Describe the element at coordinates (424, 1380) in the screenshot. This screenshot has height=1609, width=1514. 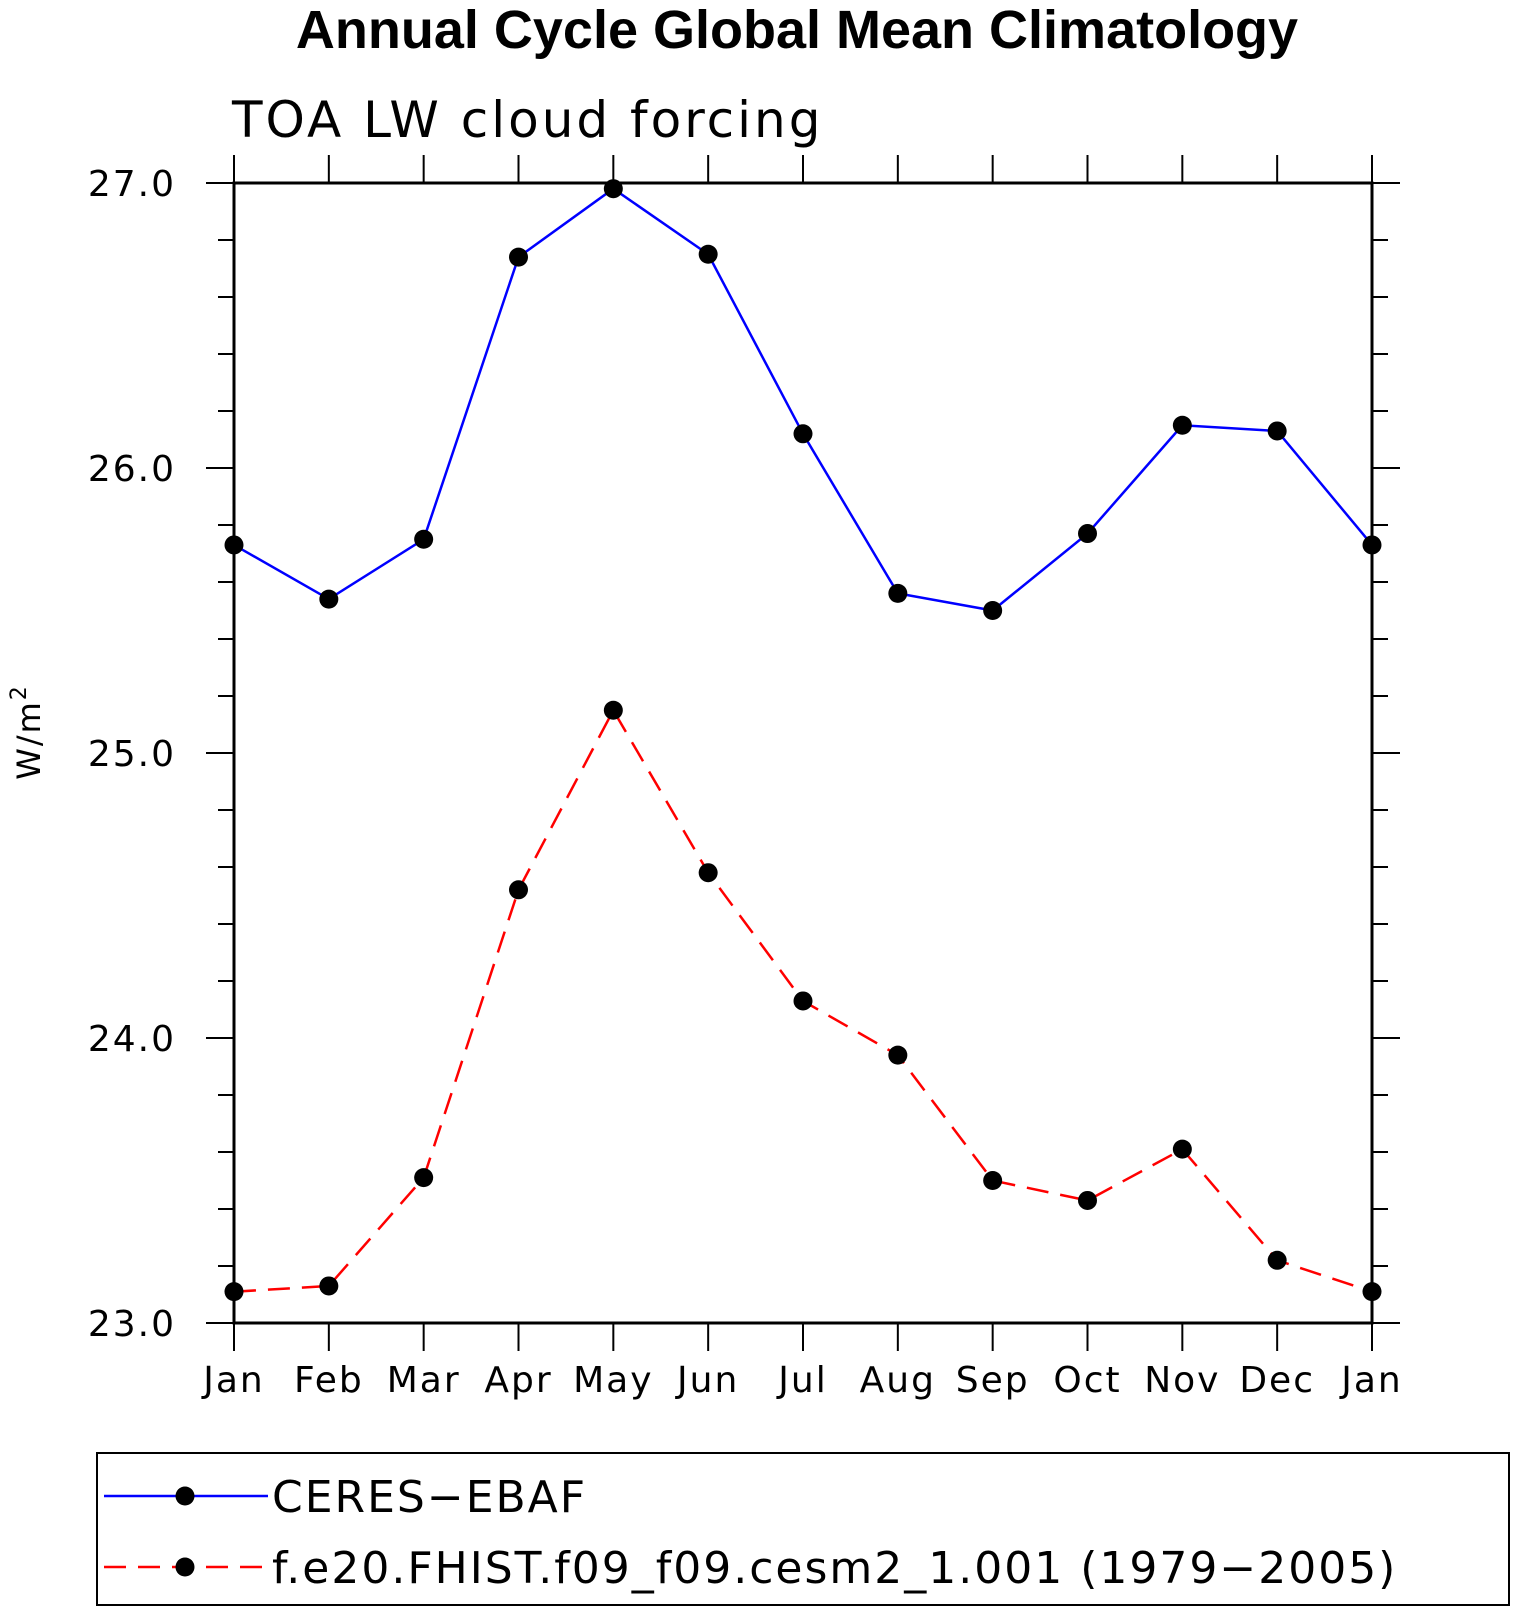
I see `x-tick-label: Mar` at that location.